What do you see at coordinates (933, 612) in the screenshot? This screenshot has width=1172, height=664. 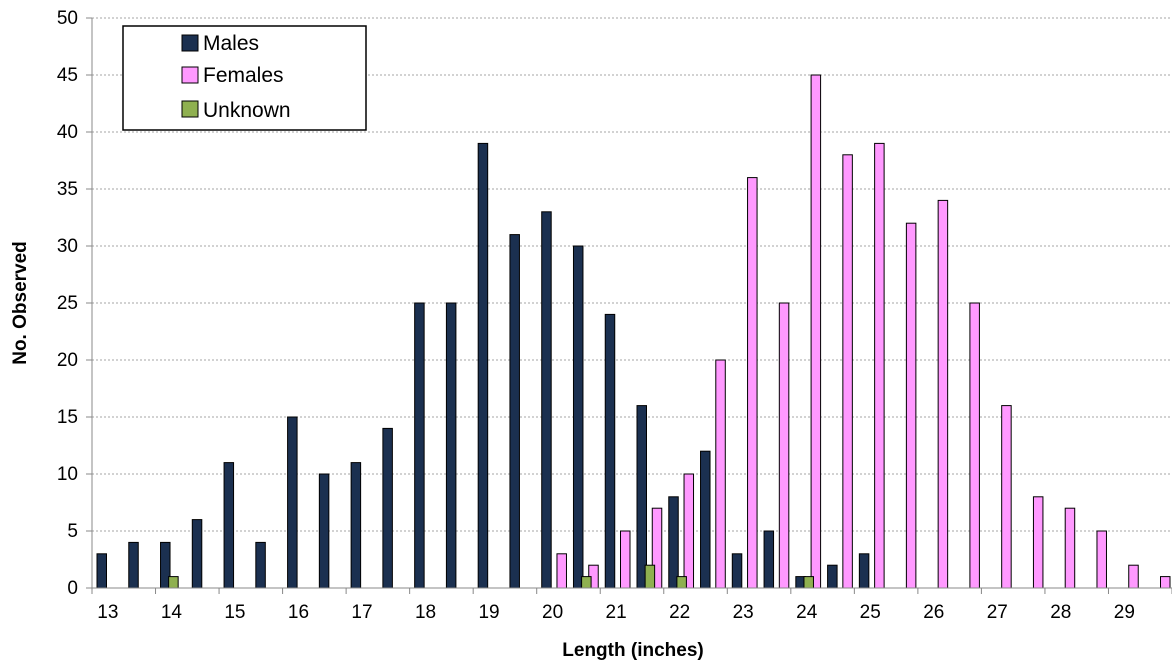 I see `x-tick-label: 26` at bounding box center [933, 612].